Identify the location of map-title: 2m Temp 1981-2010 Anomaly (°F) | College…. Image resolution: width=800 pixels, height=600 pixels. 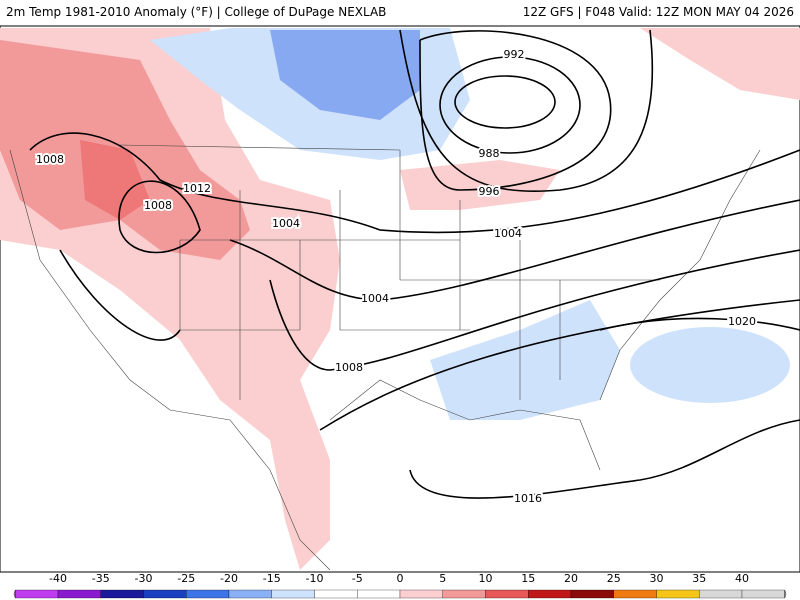
(196, 12).